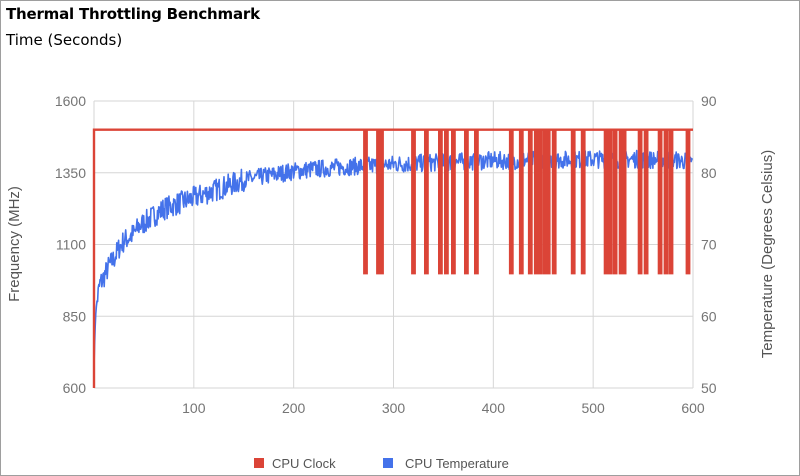 The image size is (800, 476). What do you see at coordinates (304, 463) in the screenshot?
I see `legend-label-cpu-clock: CPU Clock` at bounding box center [304, 463].